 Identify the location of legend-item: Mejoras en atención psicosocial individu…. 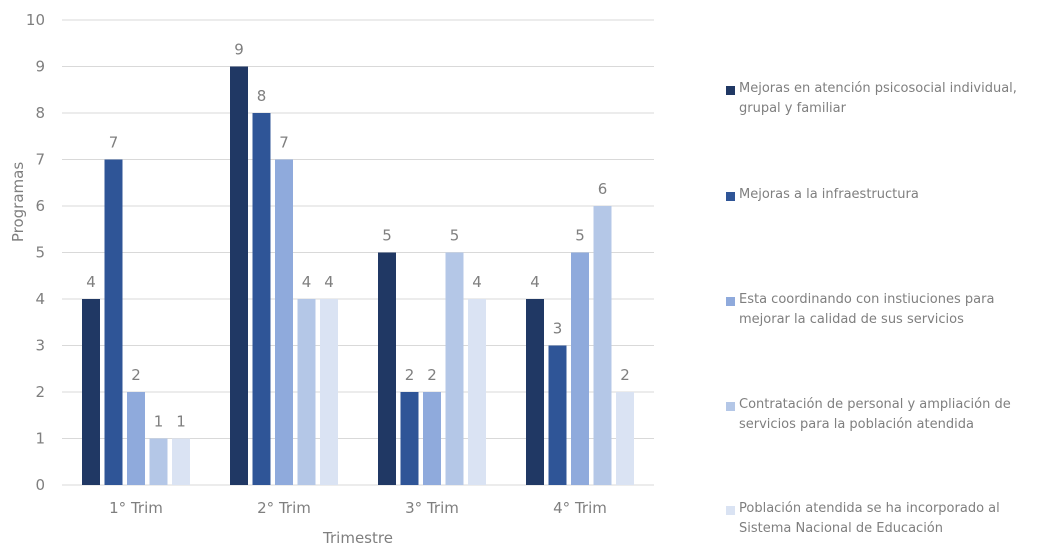
(885, 100).